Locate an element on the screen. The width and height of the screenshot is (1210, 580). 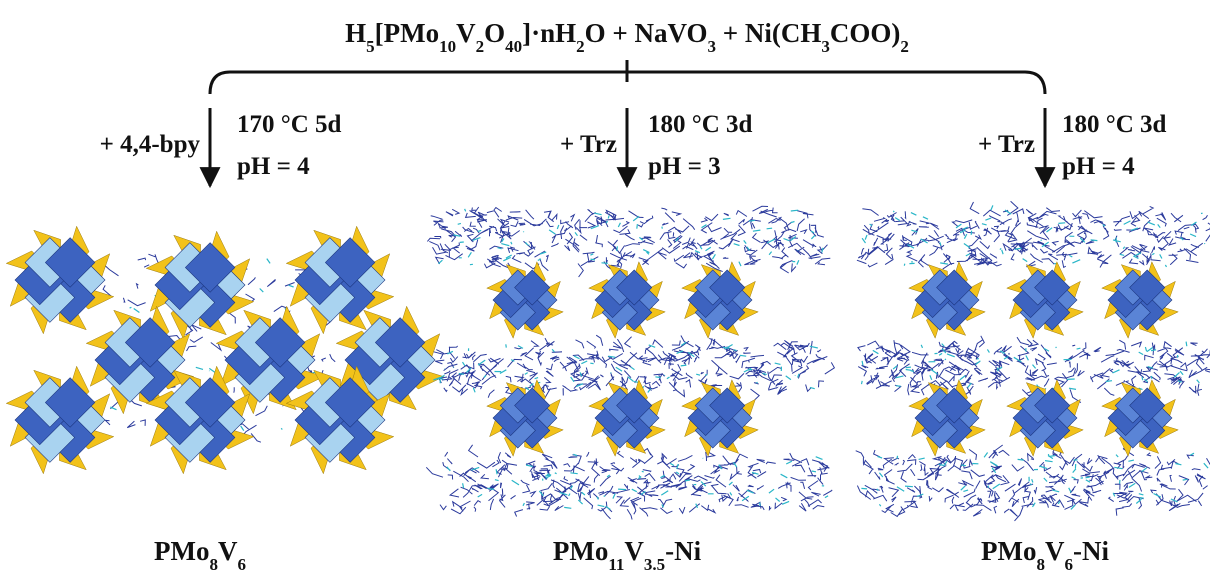
product: PMo8V6-Ni is located at coordinates (1045, 555).